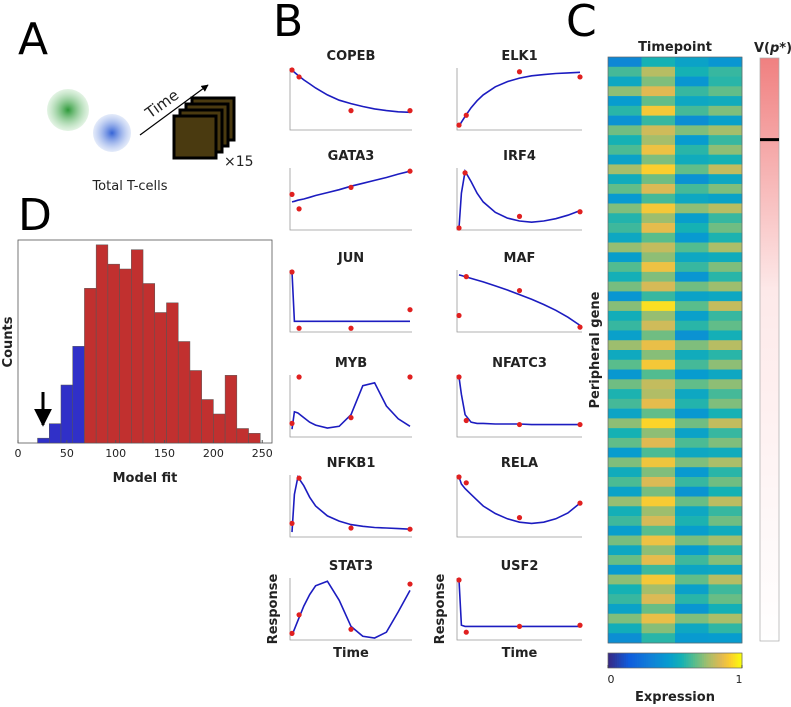 This screenshot has height=707, width=791. Describe the element at coordinates (145, 478) in the screenshot. I see `x-axis-label: Model fit` at that location.